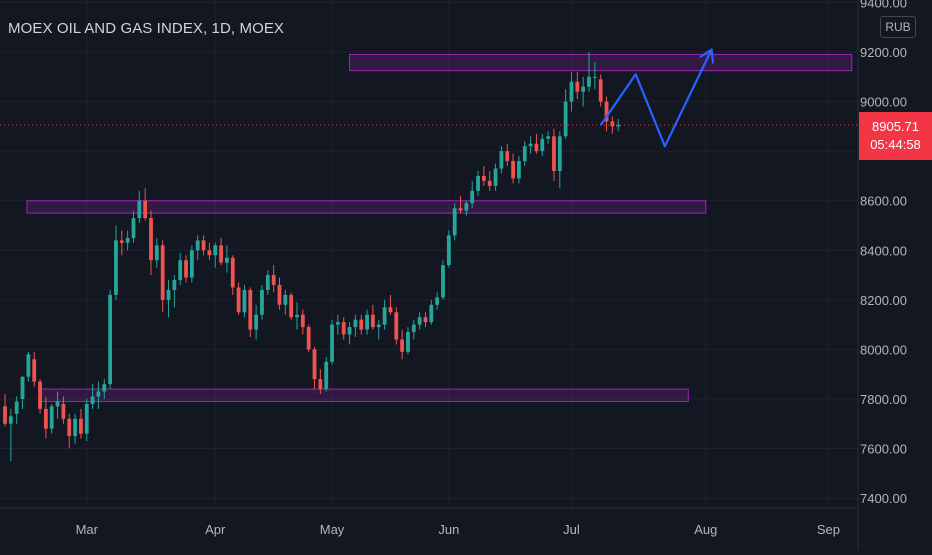  I want to click on price-tick-label: 9400.00, so click(883, 5).